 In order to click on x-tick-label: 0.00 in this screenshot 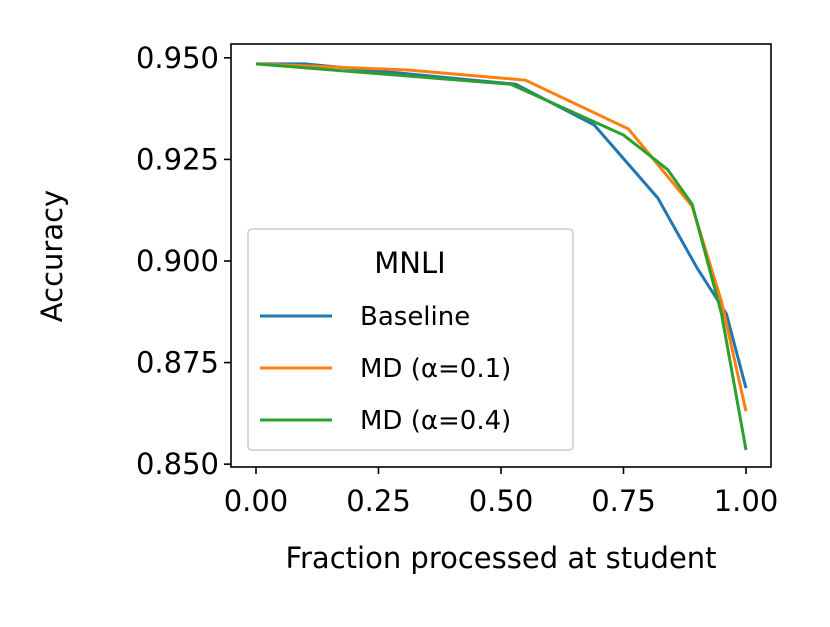, I will do `click(256, 501)`.